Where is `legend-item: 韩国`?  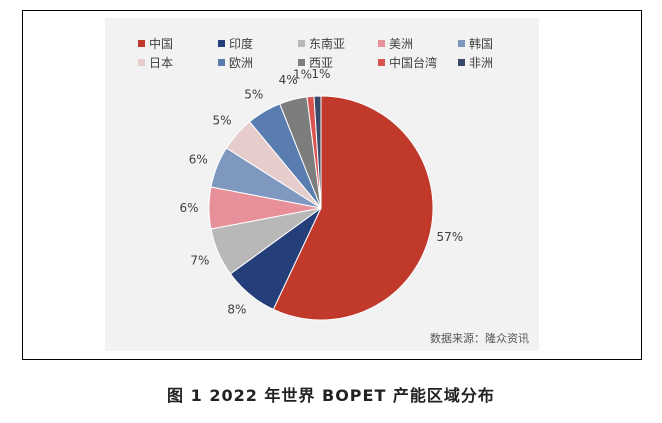
legend-item: 韩国 is located at coordinates (498, 43).